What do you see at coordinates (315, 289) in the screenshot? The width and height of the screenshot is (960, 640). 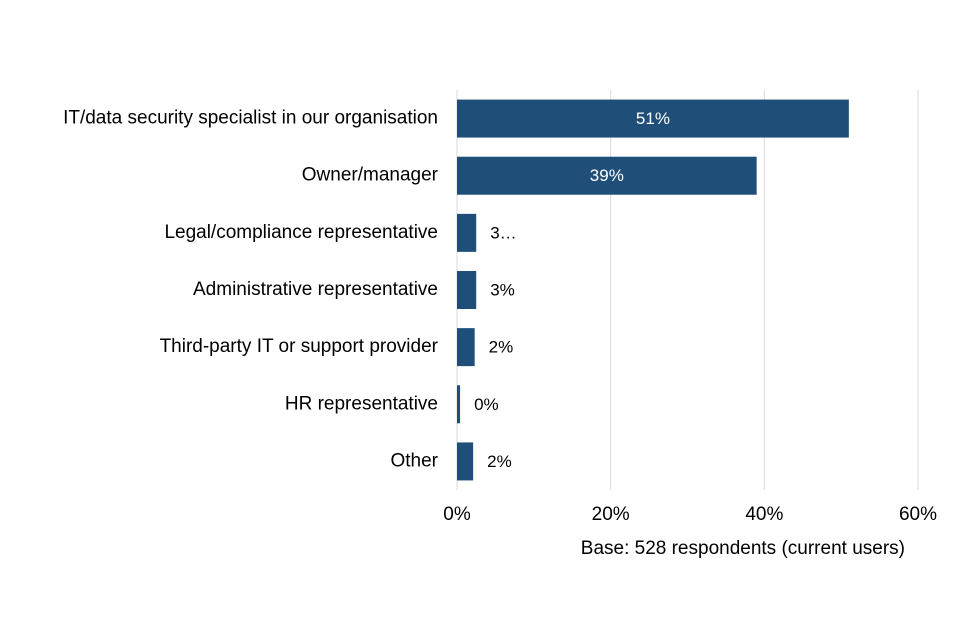 I see `y-tick-label: Administrative representative` at bounding box center [315, 289].